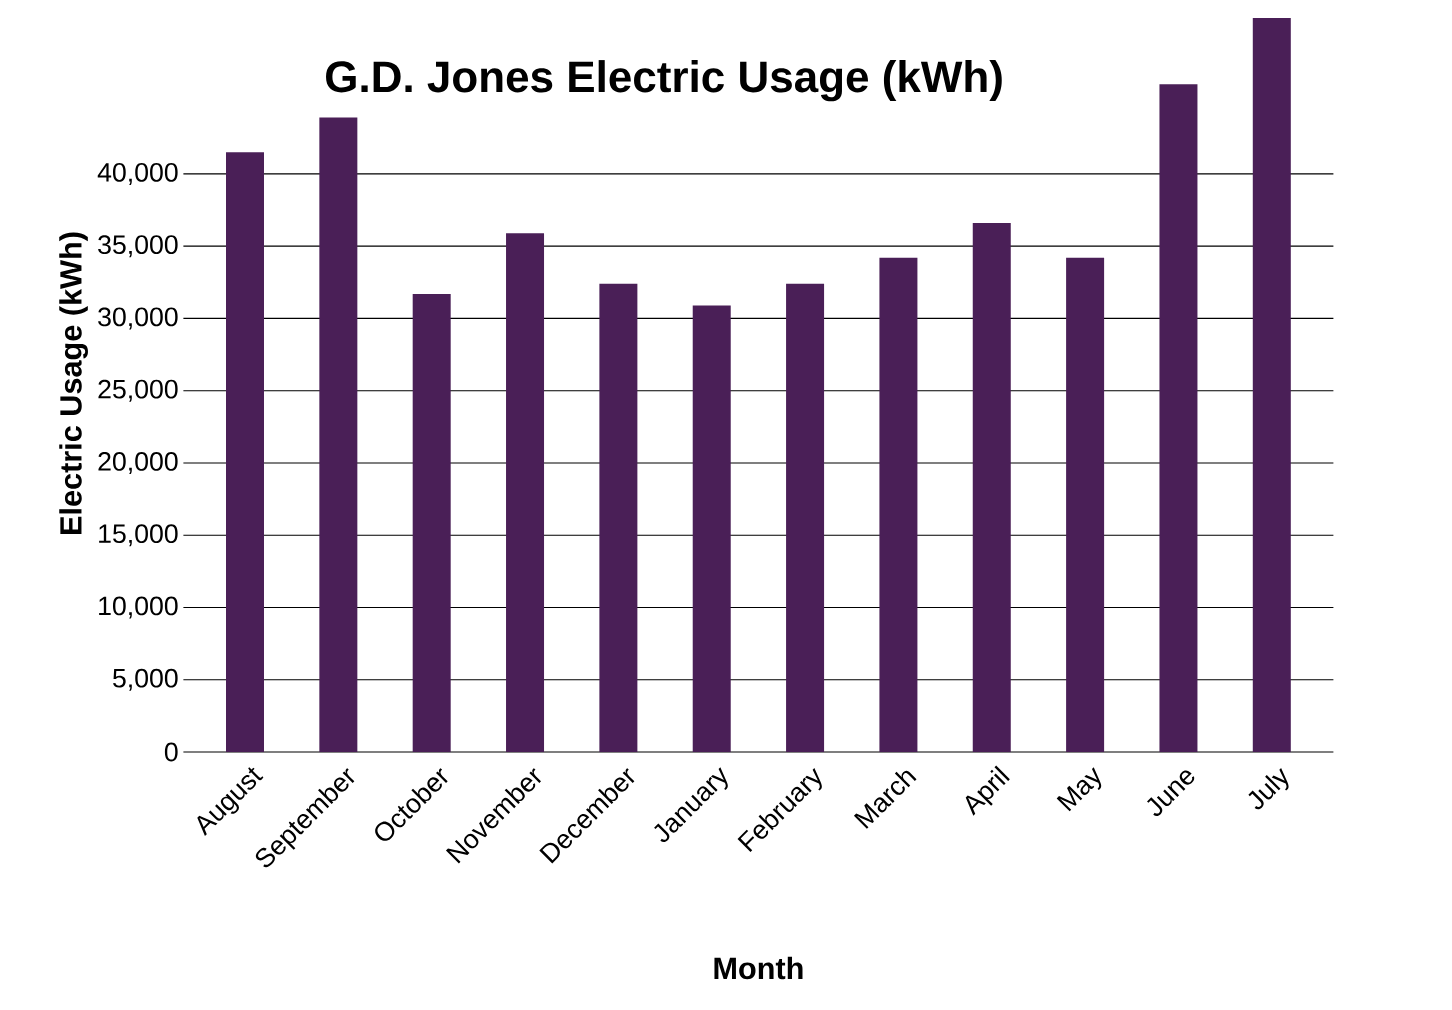 The image size is (1452, 1010). Describe the element at coordinates (171, 752) in the screenshot. I see `y-tick-label: 0` at that location.